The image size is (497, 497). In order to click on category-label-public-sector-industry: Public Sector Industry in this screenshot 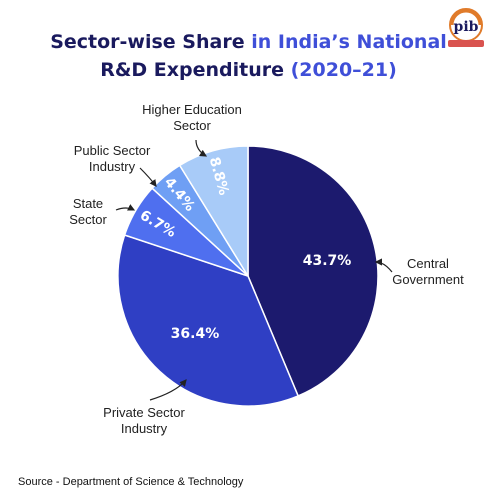, I will do `click(112, 158)`.